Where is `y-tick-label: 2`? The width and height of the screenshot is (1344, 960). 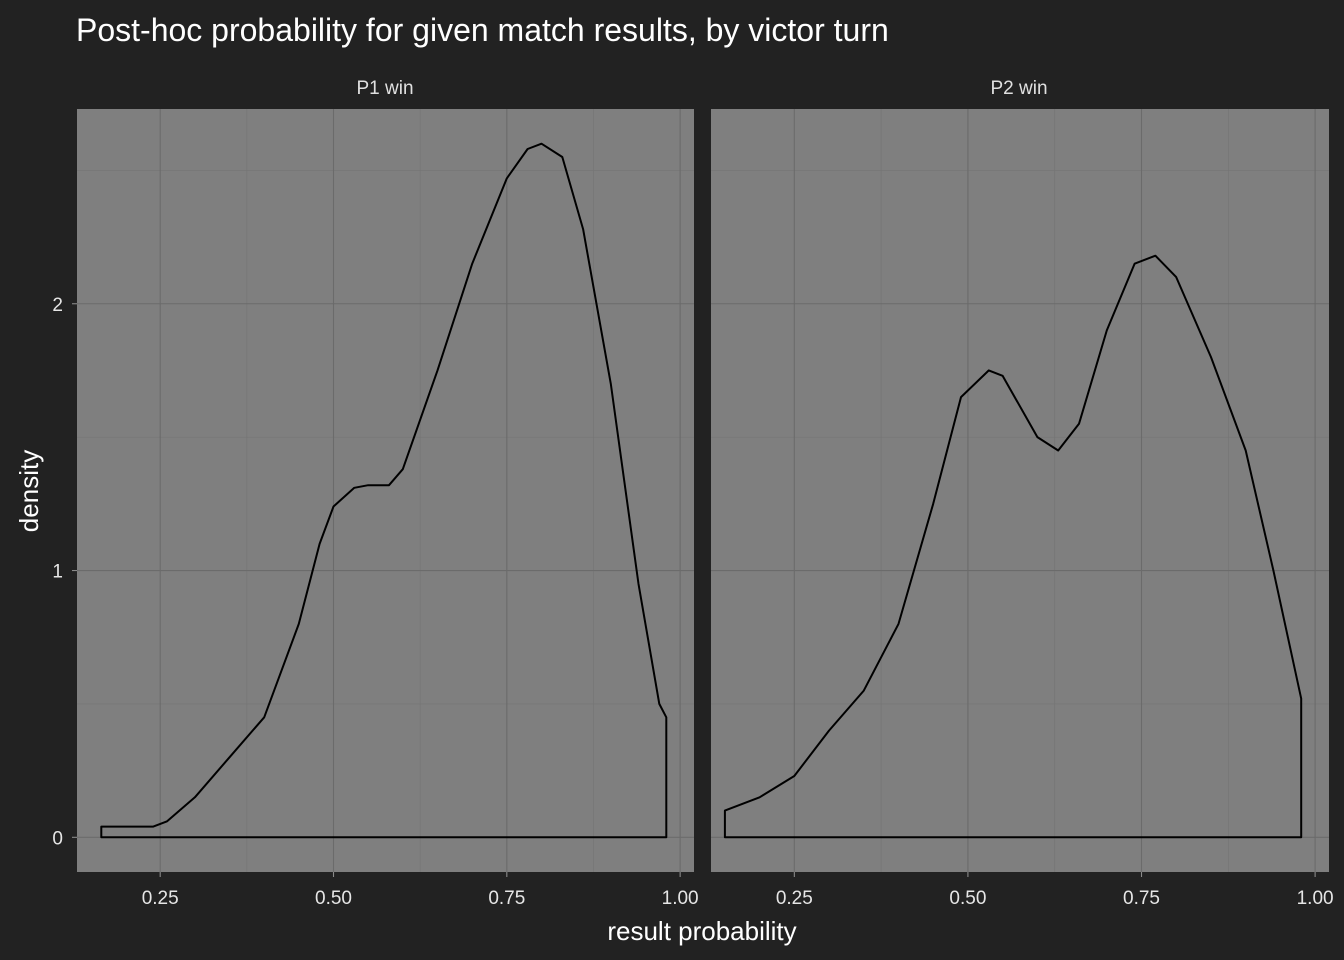 y-tick-label: 2 is located at coordinates (57, 305).